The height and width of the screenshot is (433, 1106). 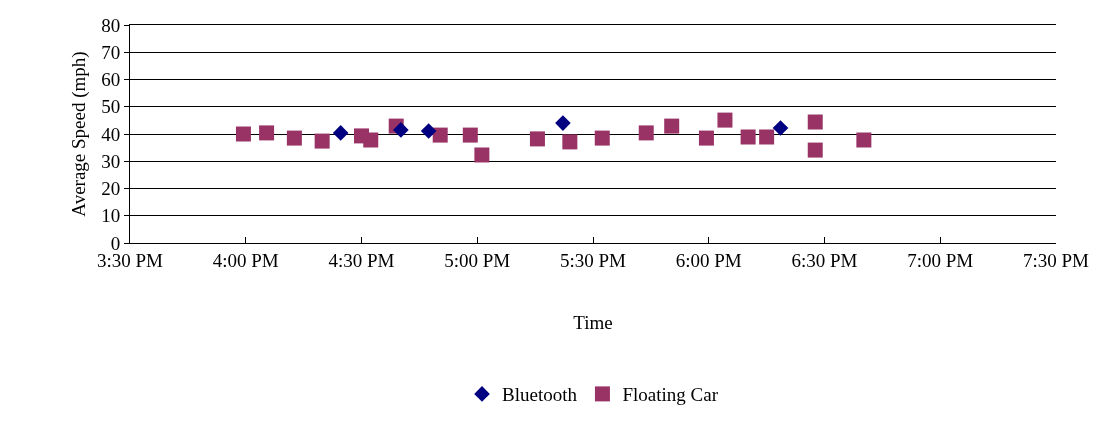 What do you see at coordinates (940, 260) in the screenshot?
I see `x-tick-label: 7:00 PM` at bounding box center [940, 260].